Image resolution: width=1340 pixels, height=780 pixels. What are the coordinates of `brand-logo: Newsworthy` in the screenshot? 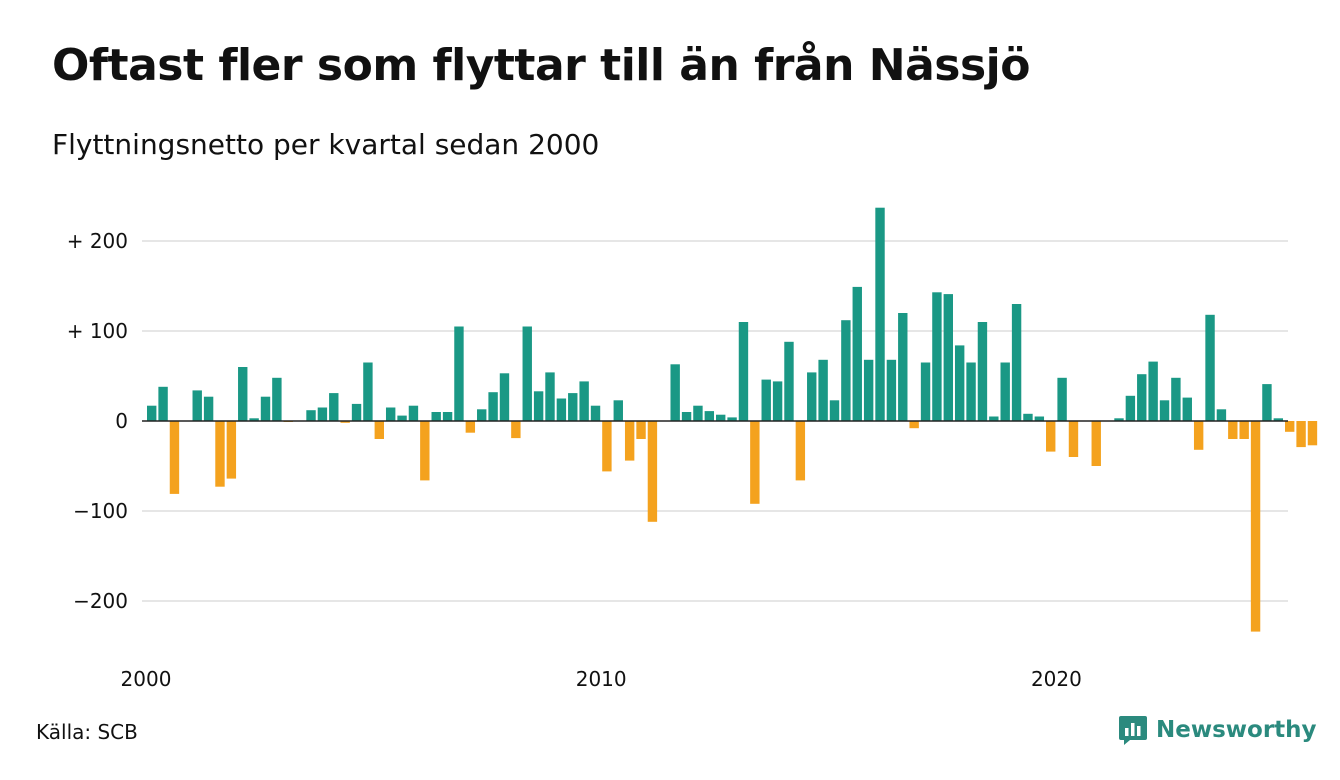 It's located at (1217, 730).